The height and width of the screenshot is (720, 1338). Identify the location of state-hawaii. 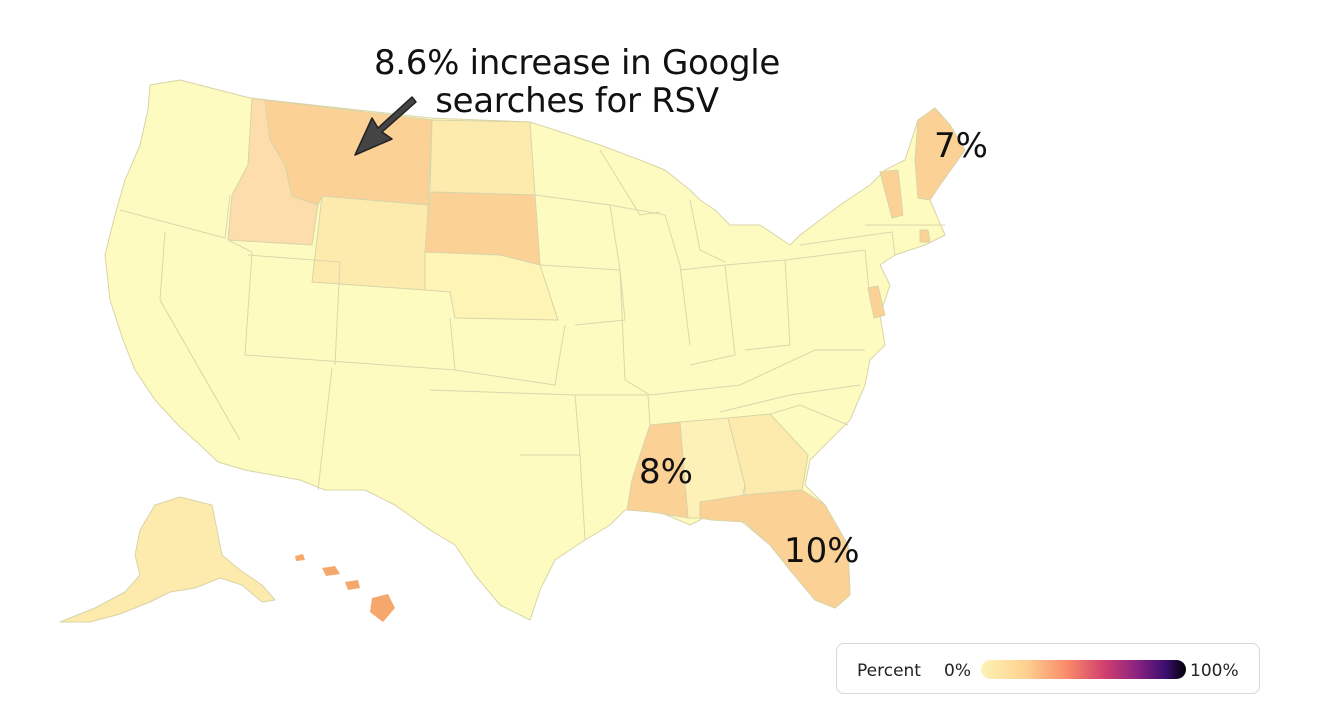
(345, 588).